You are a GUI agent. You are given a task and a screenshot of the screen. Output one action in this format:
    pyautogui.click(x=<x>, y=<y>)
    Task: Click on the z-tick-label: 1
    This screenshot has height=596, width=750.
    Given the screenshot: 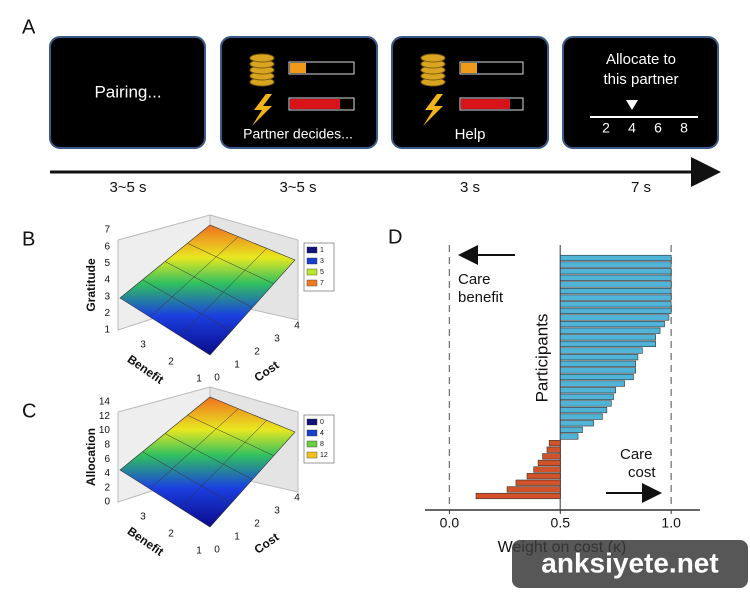 What is the action you would take?
    pyautogui.click(x=107, y=330)
    